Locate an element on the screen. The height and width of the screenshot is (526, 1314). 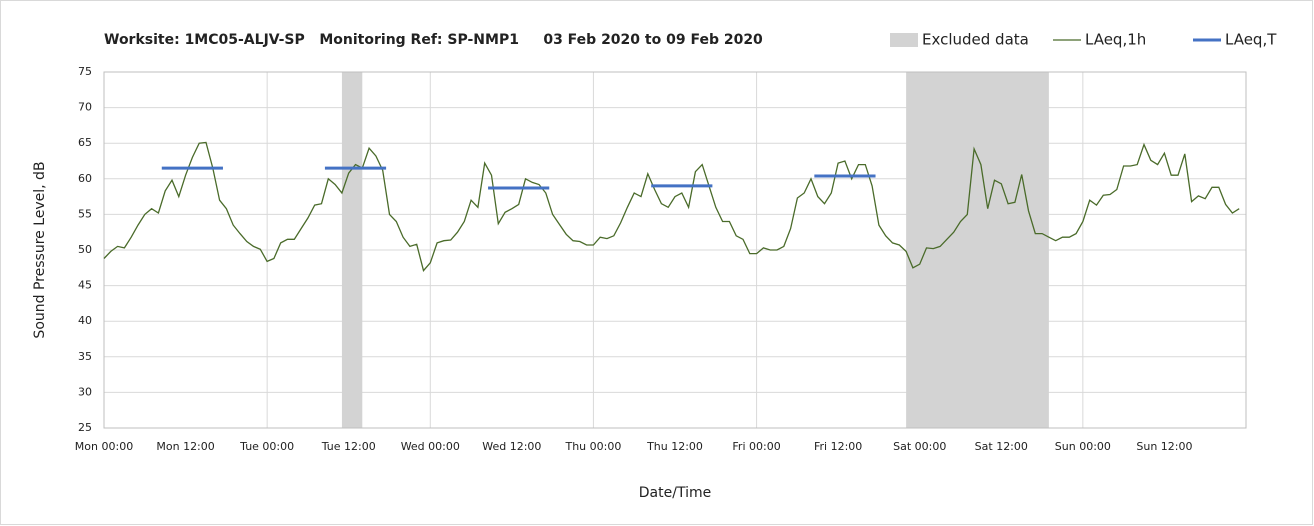
legend-label: LAeq,1h is located at coordinates (1115, 40).